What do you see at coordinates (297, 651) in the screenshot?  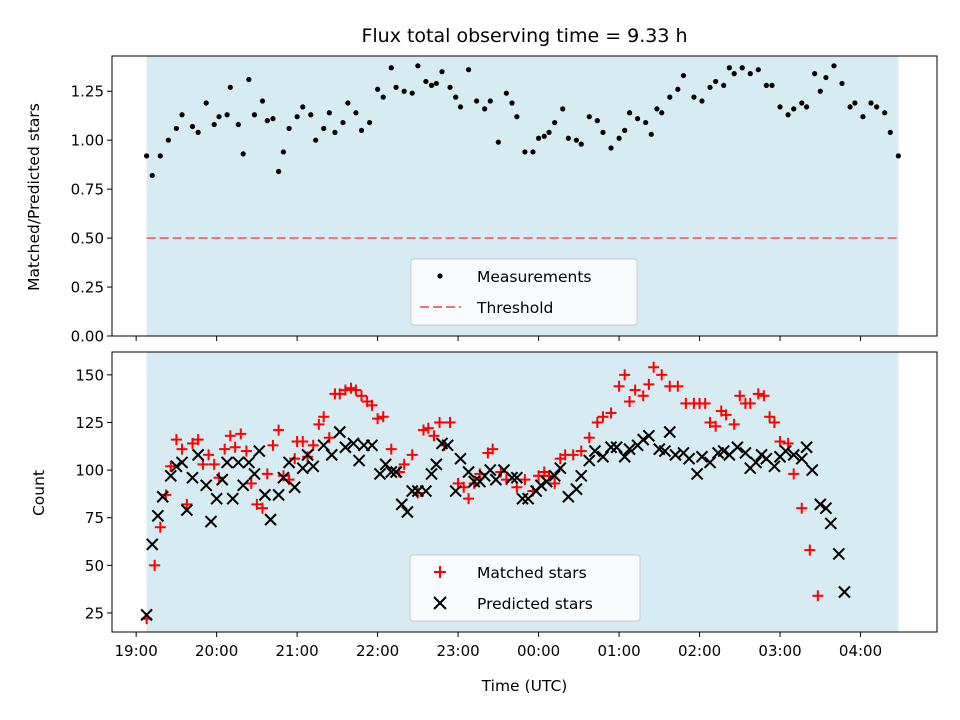 I see `x-tick-label: 21:00` at bounding box center [297, 651].